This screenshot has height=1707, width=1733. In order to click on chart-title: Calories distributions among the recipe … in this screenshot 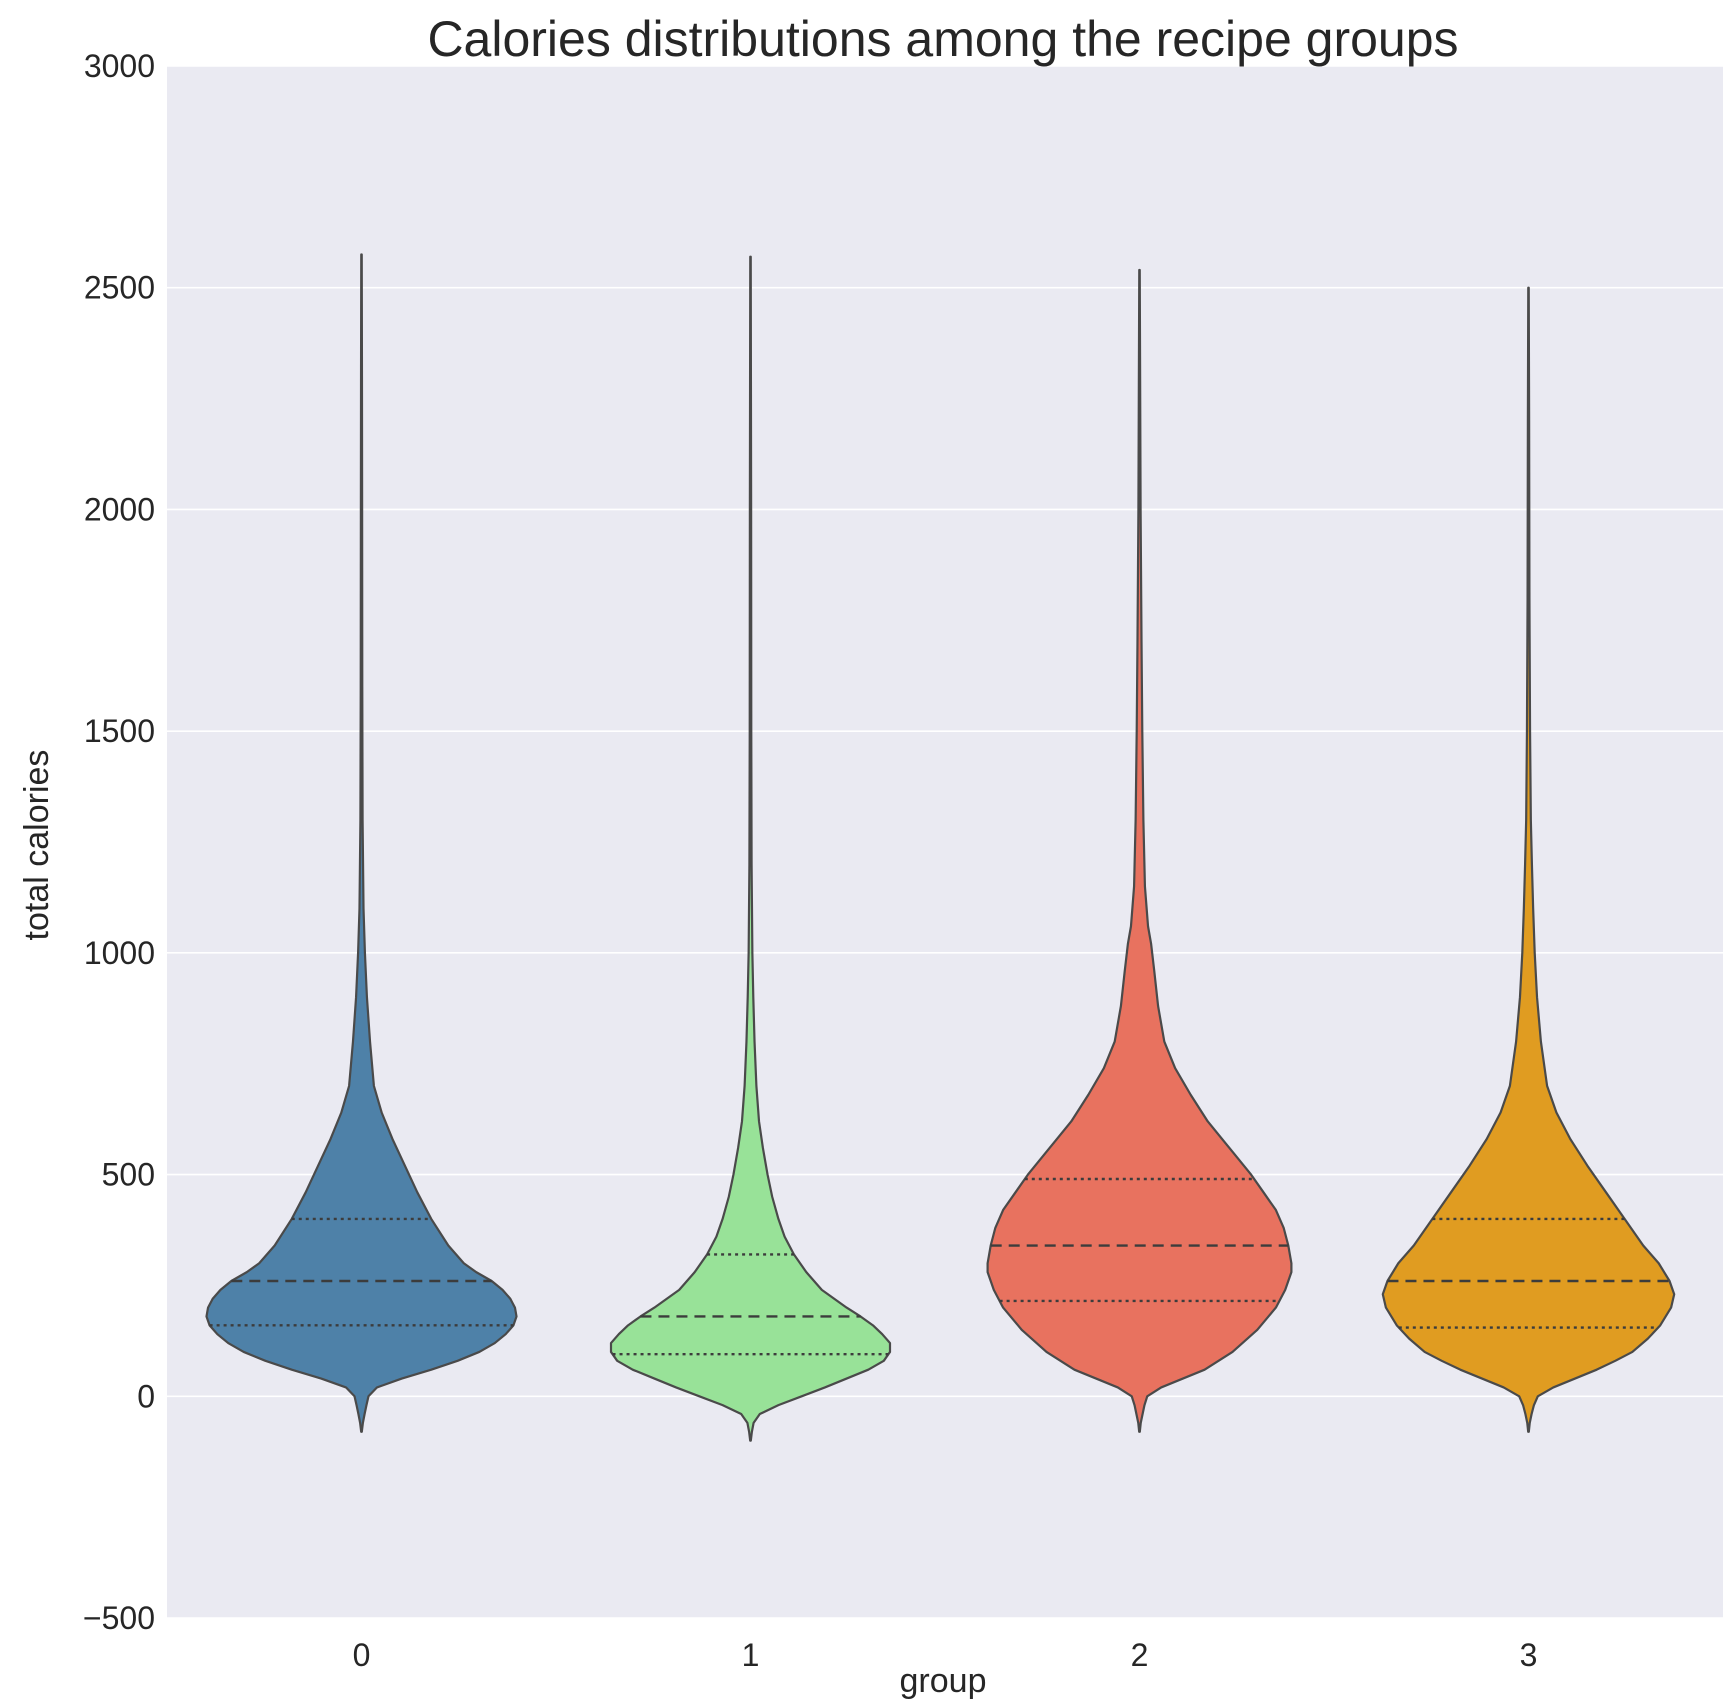, I will do `click(942, 39)`.